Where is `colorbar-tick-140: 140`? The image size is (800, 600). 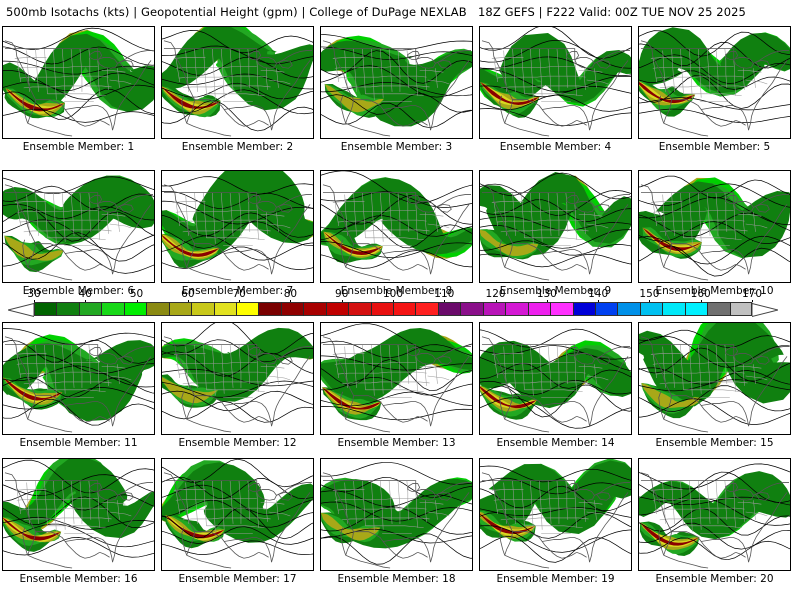 colorbar-tick-140: 140 is located at coordinates (598, 294).